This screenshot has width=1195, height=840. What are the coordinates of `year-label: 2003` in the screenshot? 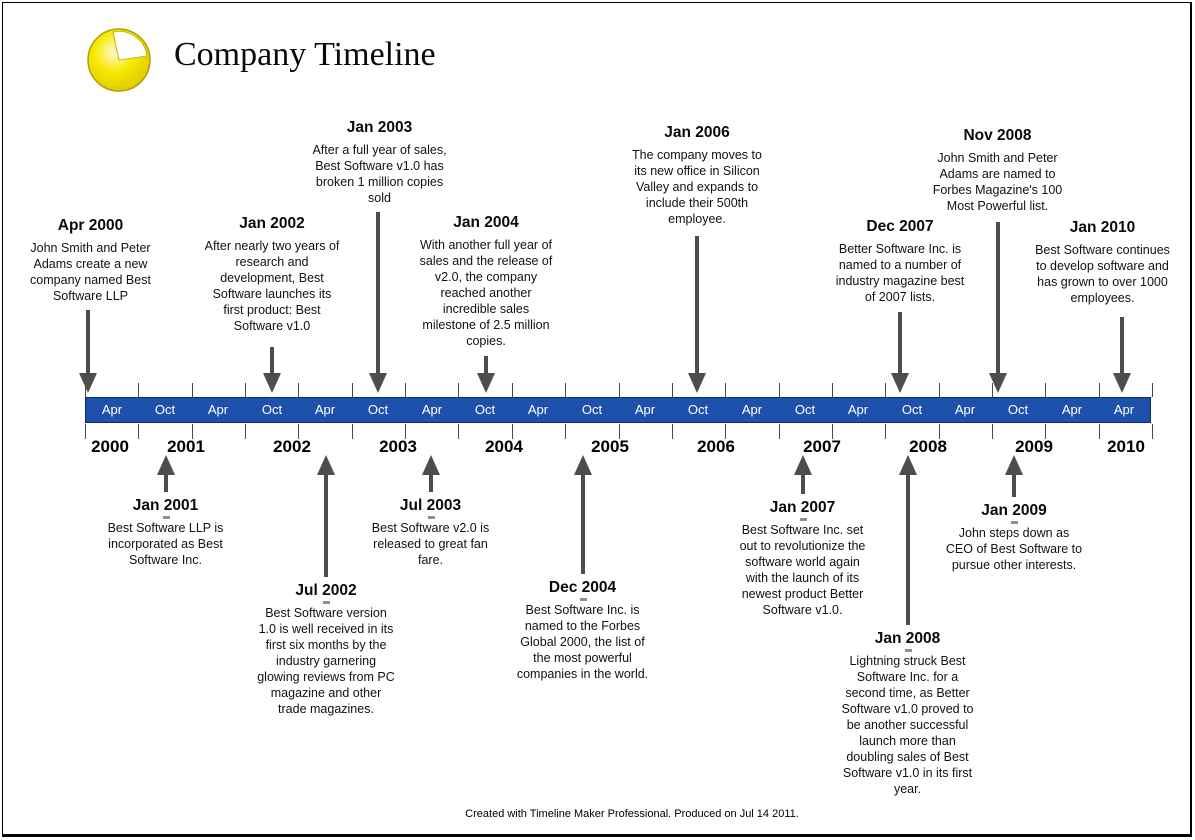 It's located at (398, 446).